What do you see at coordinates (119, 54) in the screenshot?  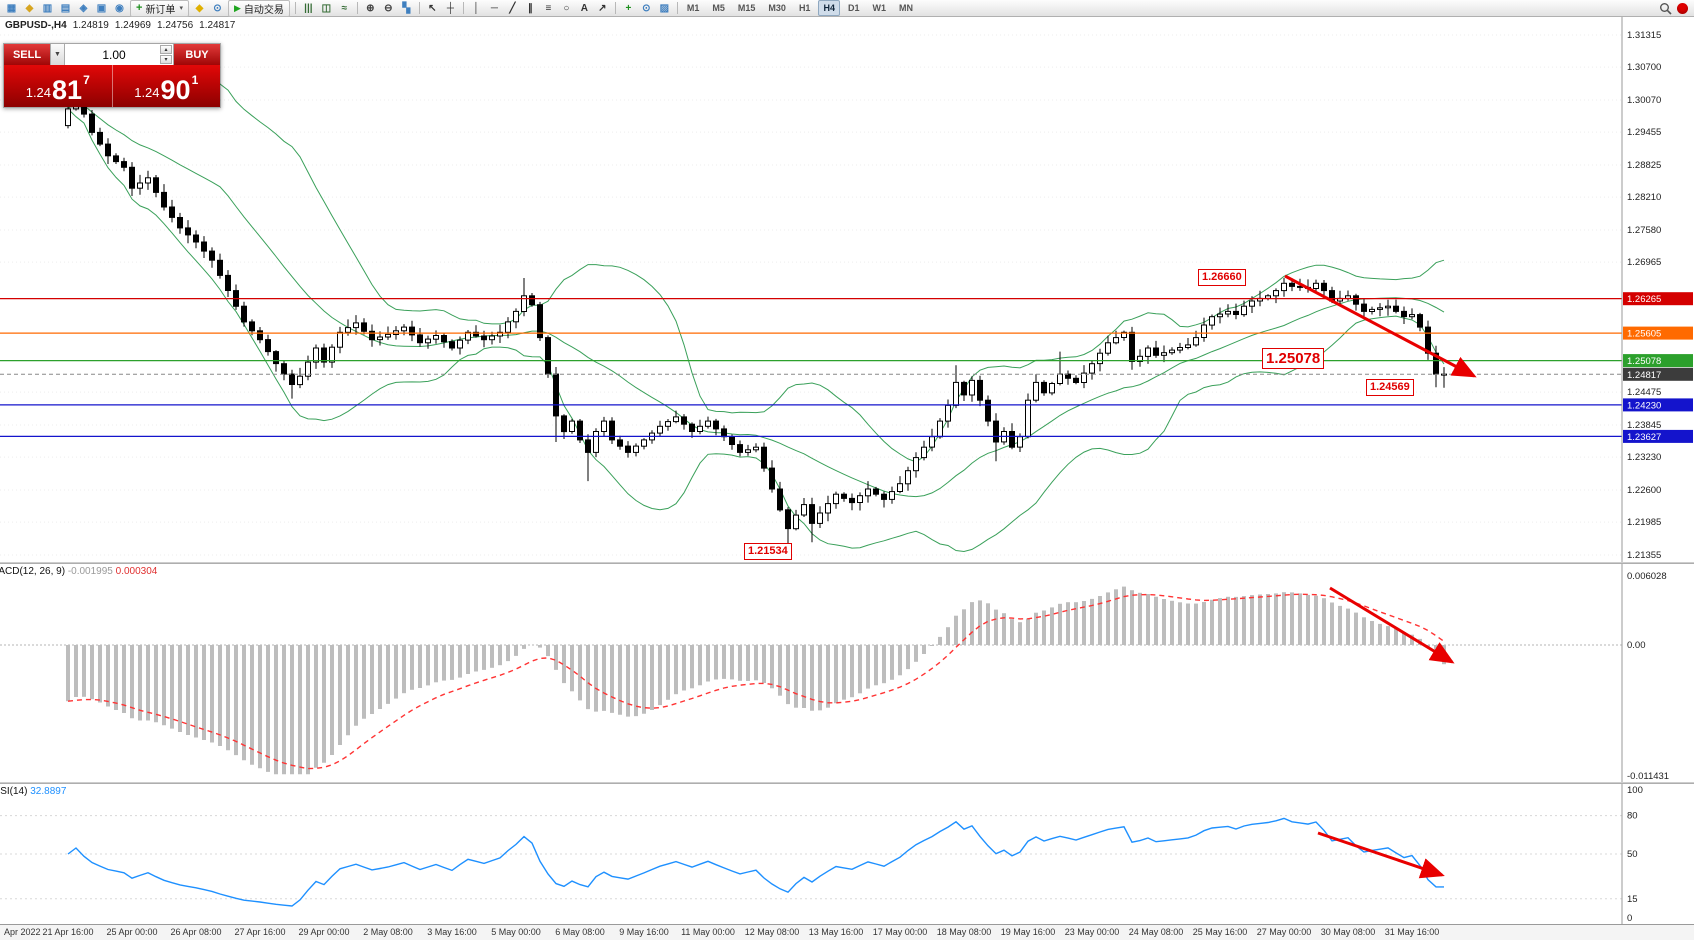 I see `volume-input` at bounding box center [119, 54].